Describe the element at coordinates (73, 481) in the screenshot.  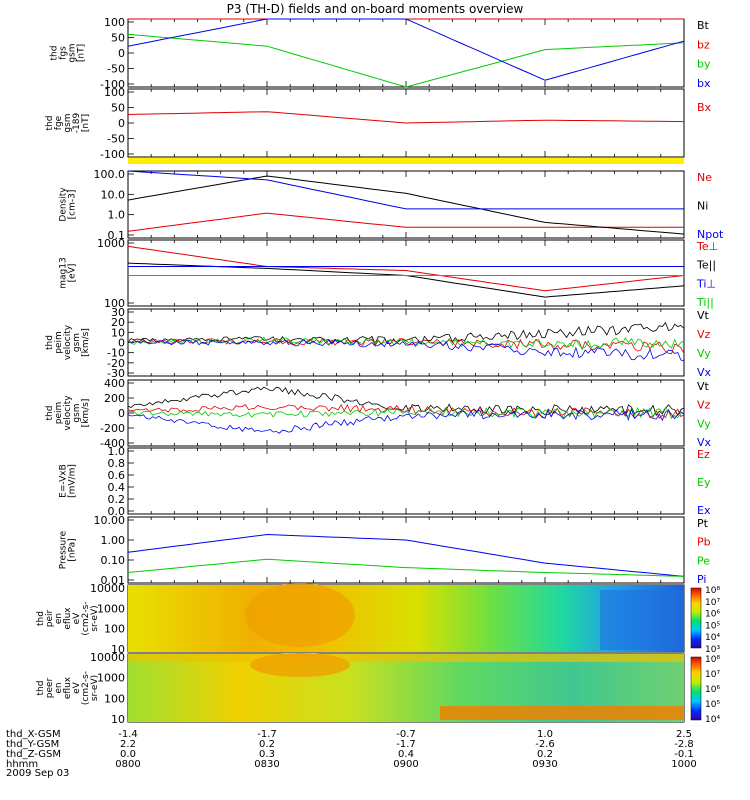
I see `panel-7-ylabel-line: [mV/m]` at that location.